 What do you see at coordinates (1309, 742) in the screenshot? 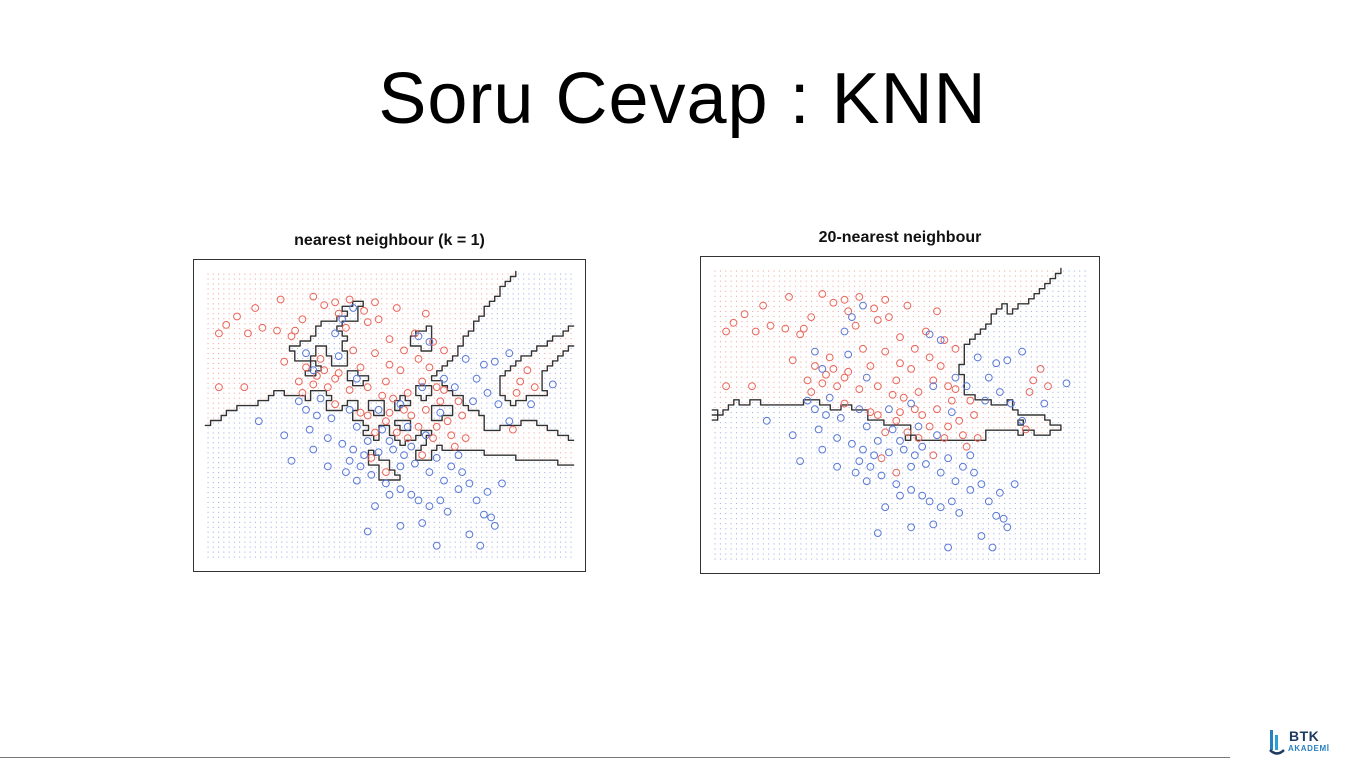
I see `btk-akademi-logo: BTK AKADEMİ` at bounding box center [1309, 742].